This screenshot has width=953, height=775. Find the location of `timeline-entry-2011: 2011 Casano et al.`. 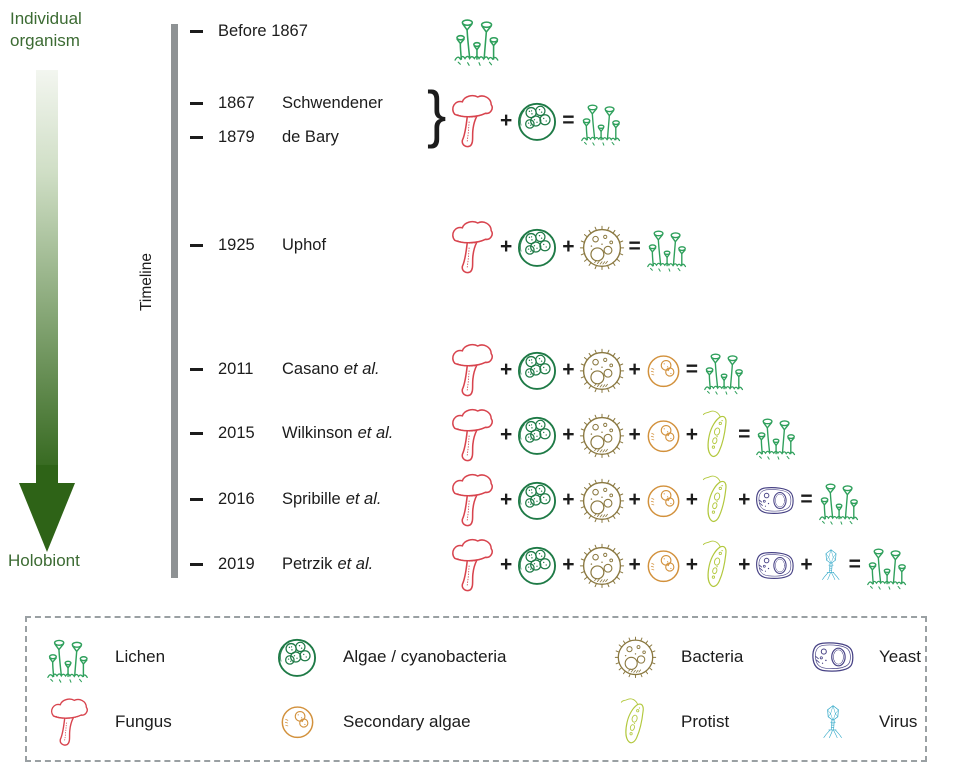

timeline-entry-2011: 2011 Casano et al. is located at coordinates (285, 369).